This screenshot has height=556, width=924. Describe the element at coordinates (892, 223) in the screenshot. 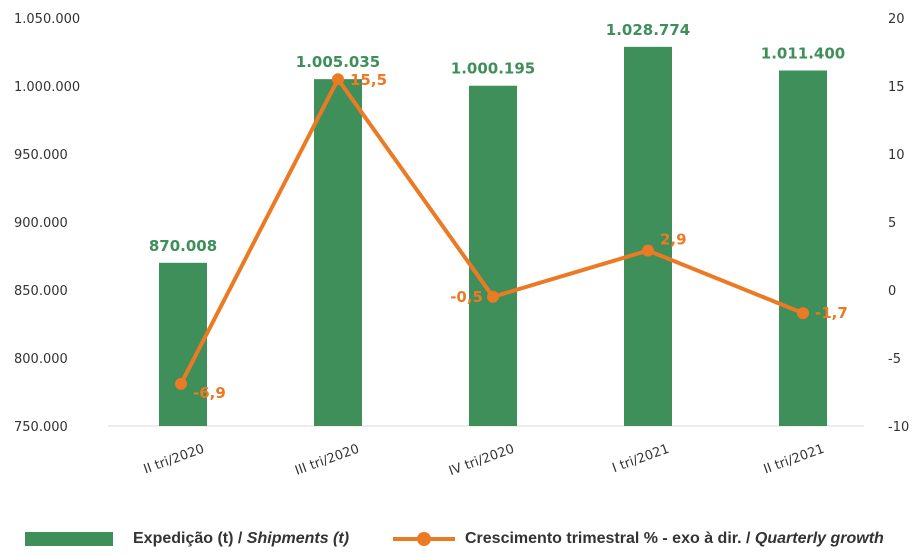

I see `y-right-tick-label: 5` at that location.